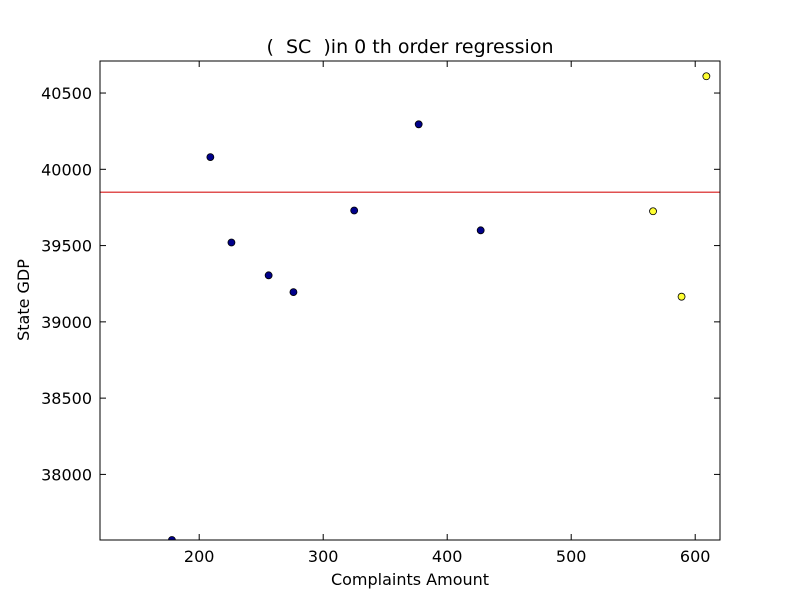  Describe the element at coordinates (66, 322) in the screenshot. I see `y-tick-label: 39000` at that location.